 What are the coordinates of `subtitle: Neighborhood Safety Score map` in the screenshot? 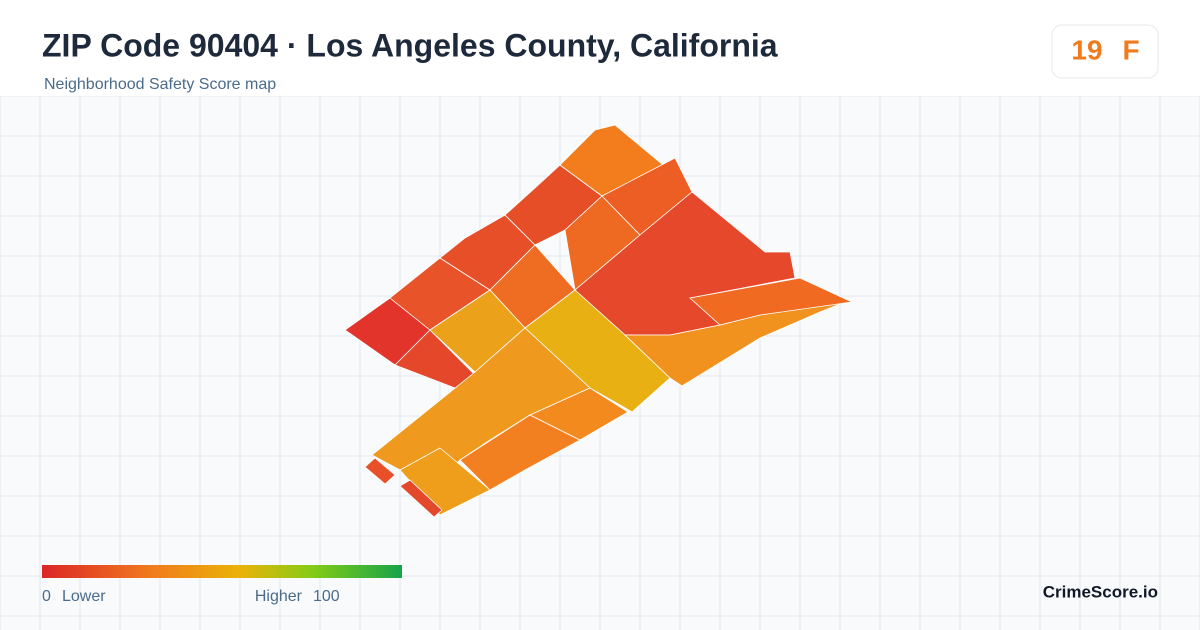 It's located at (160, 84).